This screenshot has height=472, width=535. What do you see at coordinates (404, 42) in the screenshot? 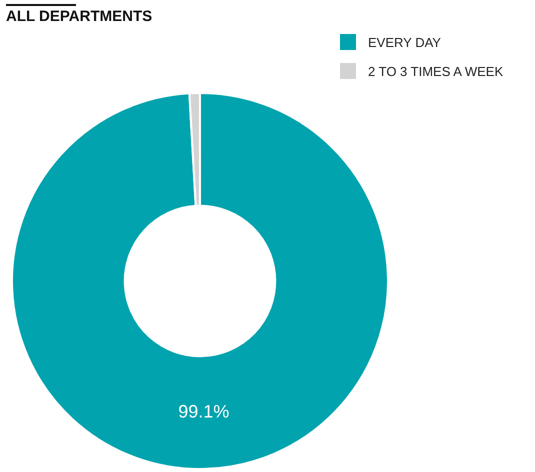
I see `legend-label: EVERY DAY` at bounding box center [404, 42].